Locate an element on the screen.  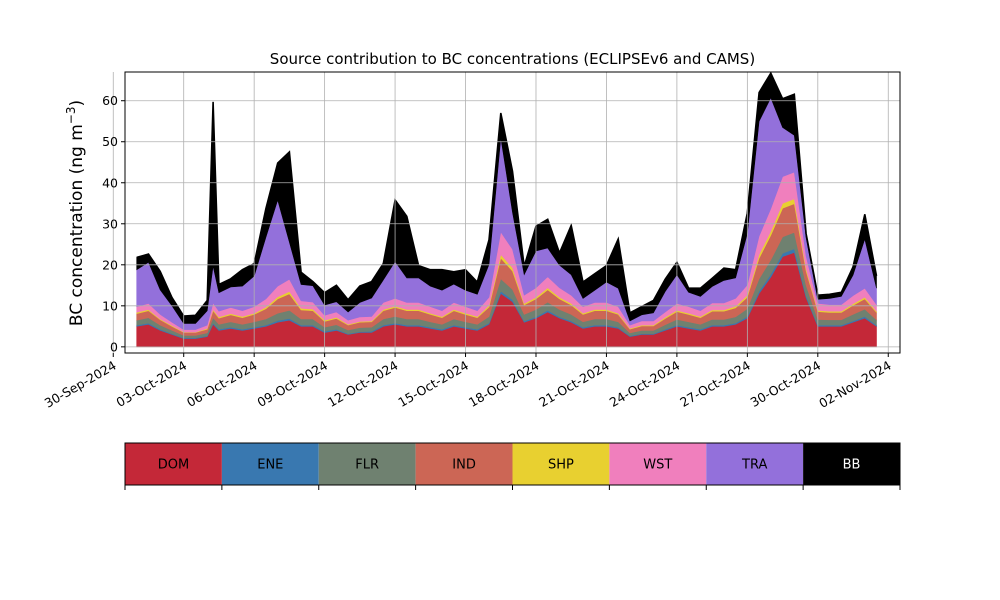
y-tick-label: 60 is located at coordinates (110, 100).